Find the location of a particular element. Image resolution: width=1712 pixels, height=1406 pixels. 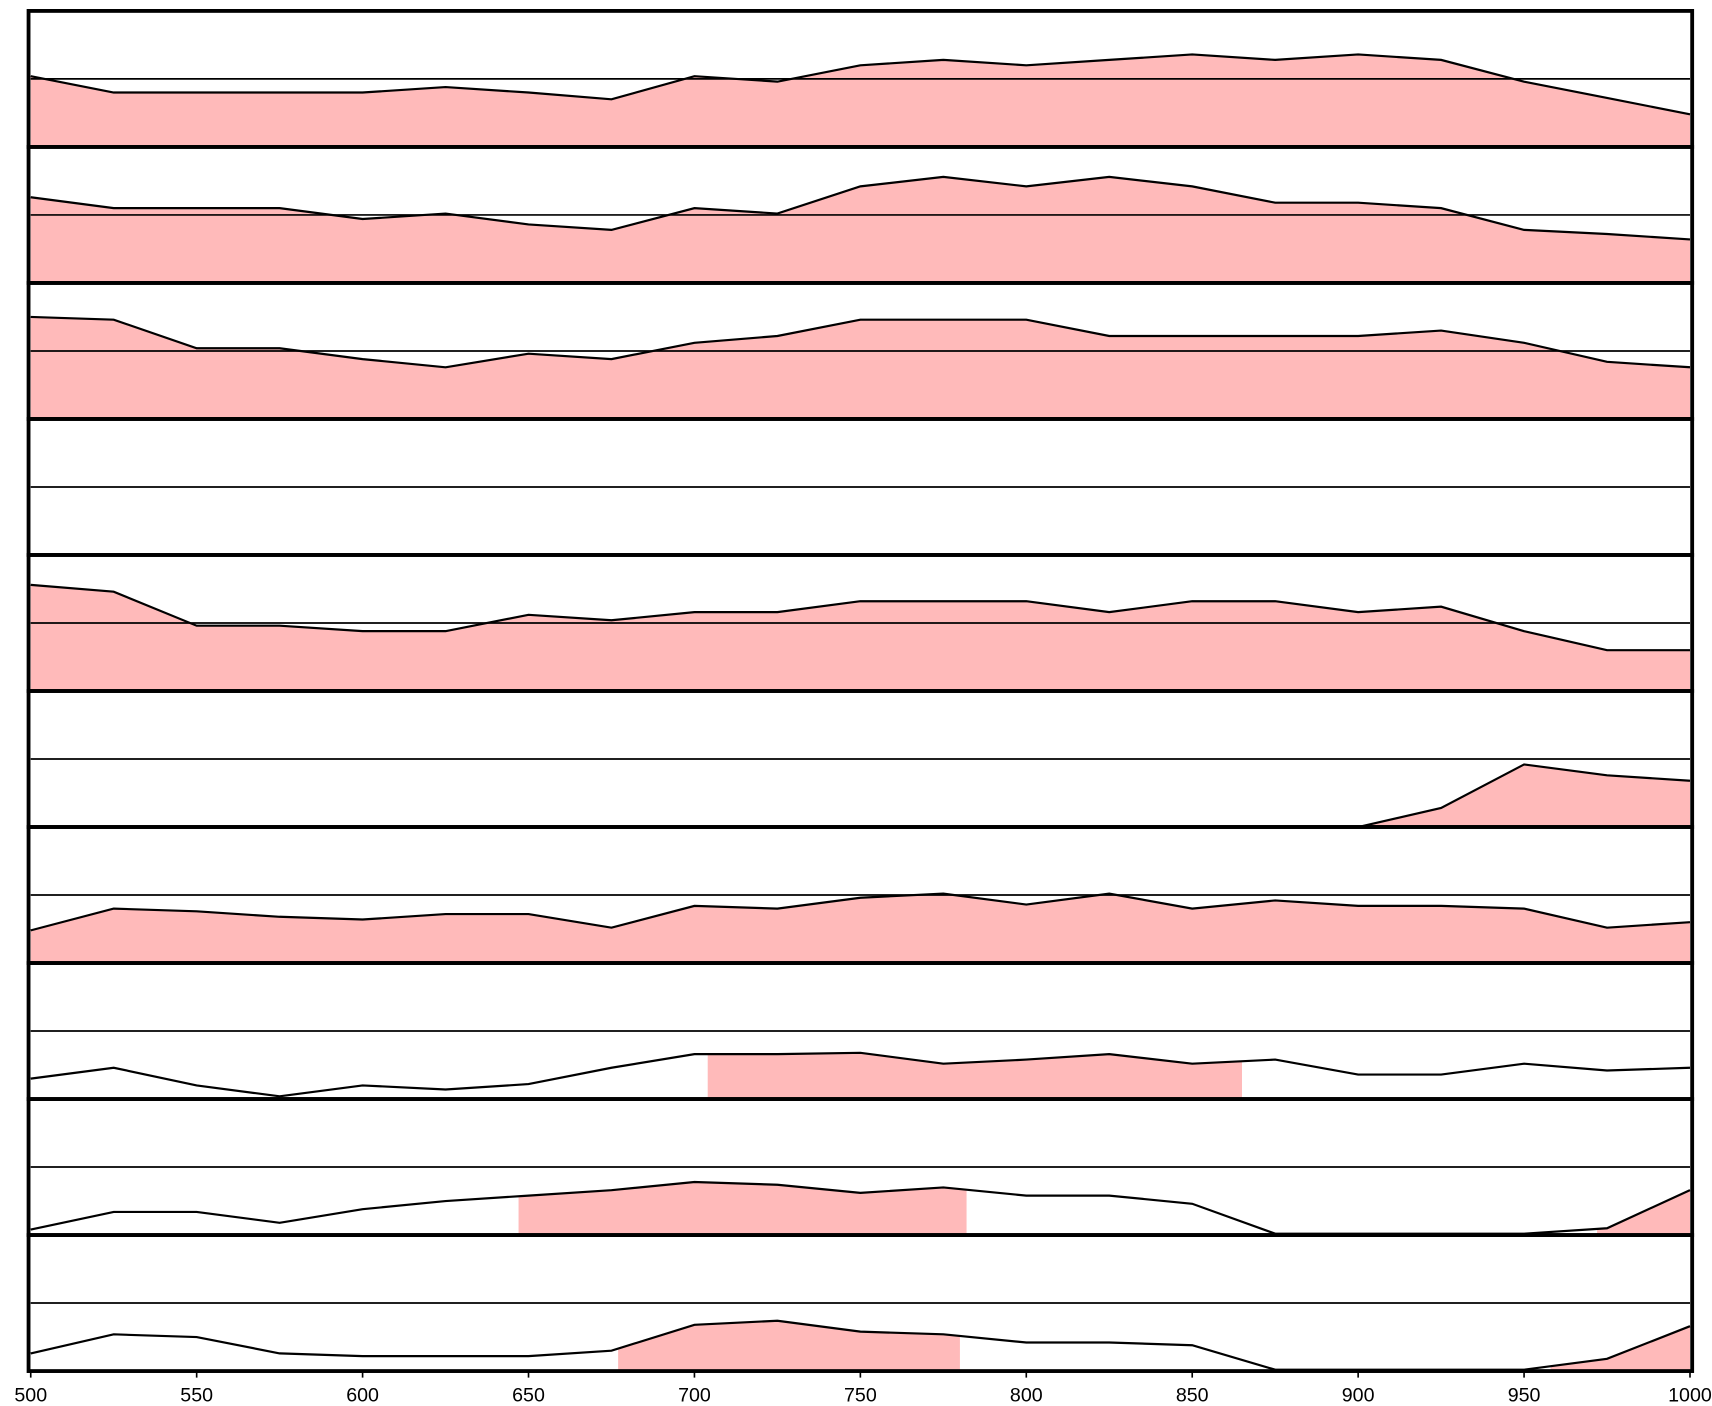

x-tick-label: 600 is located at coordinates (362, 1395).